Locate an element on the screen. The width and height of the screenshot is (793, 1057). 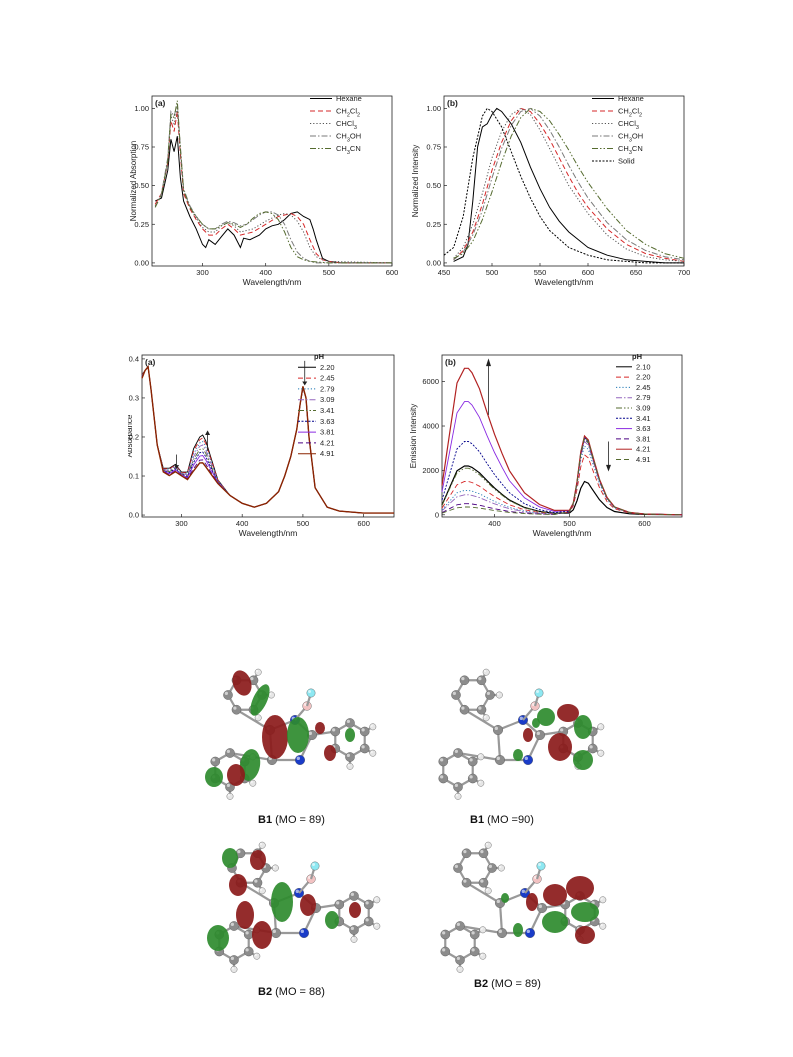
molecule-label: B1 is located at coordinates (477, 820).